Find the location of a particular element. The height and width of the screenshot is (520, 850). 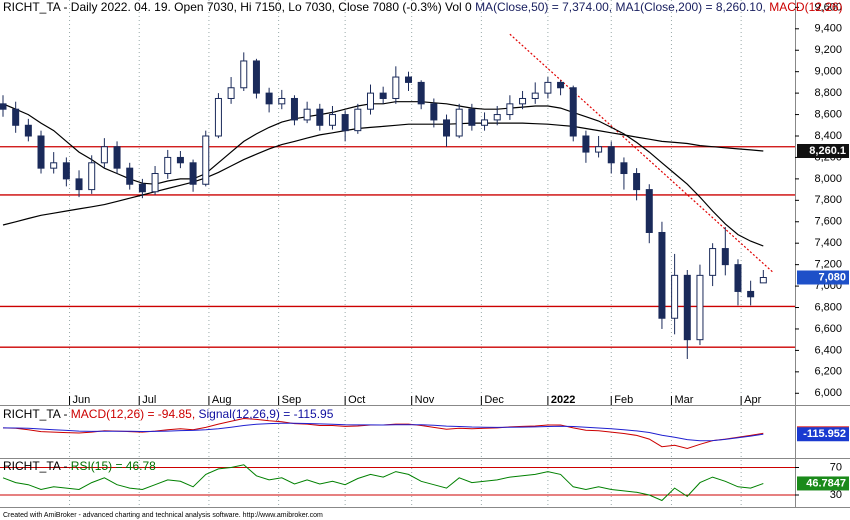

x-tick-label: Feb is located at coordinates (623, 400).